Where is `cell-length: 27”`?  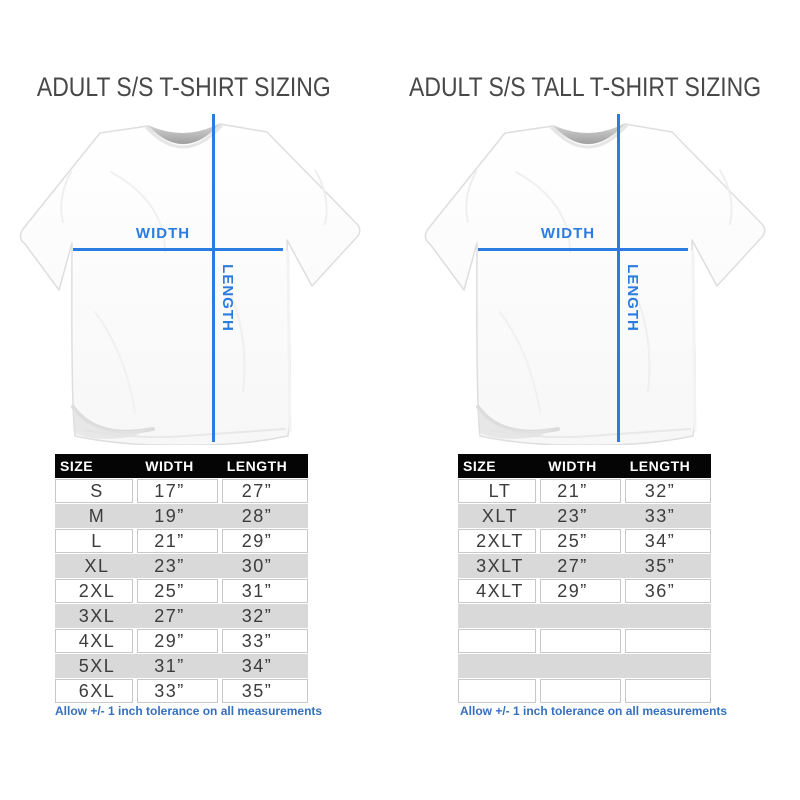
cell-length: 27” is located at coordinates (265, 491).